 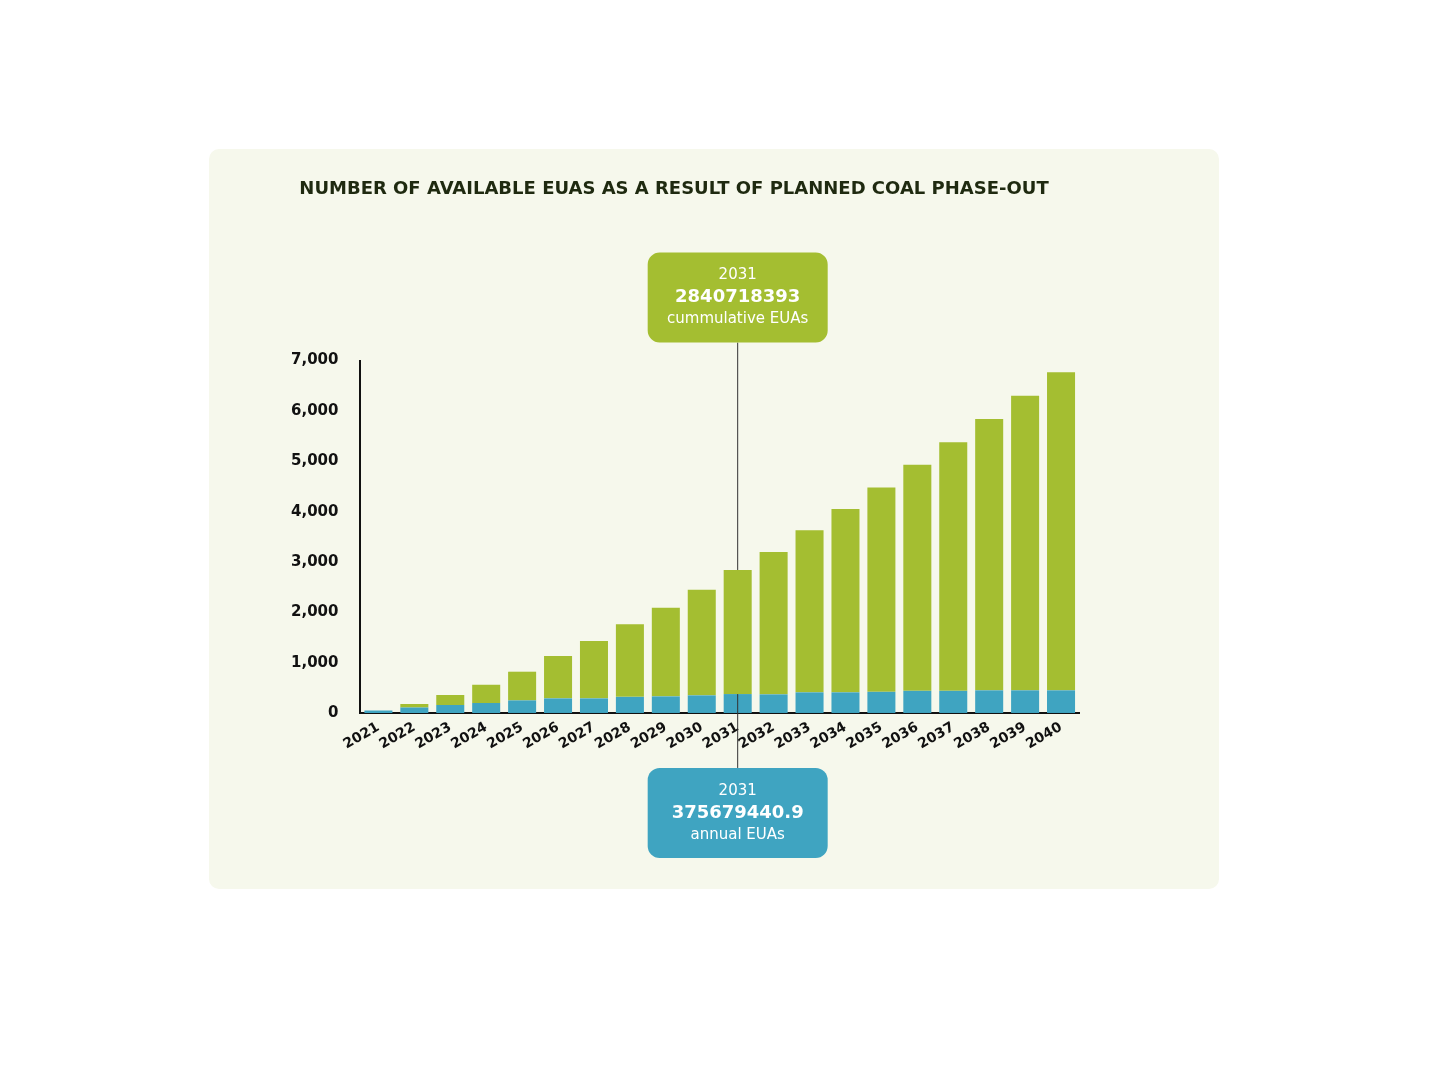 What do you see at coordinates (314, 661) in the screenshot?
I see `y-tick-label: 1,000` at bounding box center [314, 661].